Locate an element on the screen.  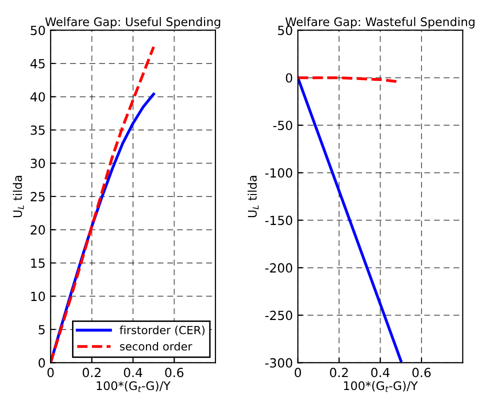
y-tick-label: -100 is located at coordinates (278, 173).